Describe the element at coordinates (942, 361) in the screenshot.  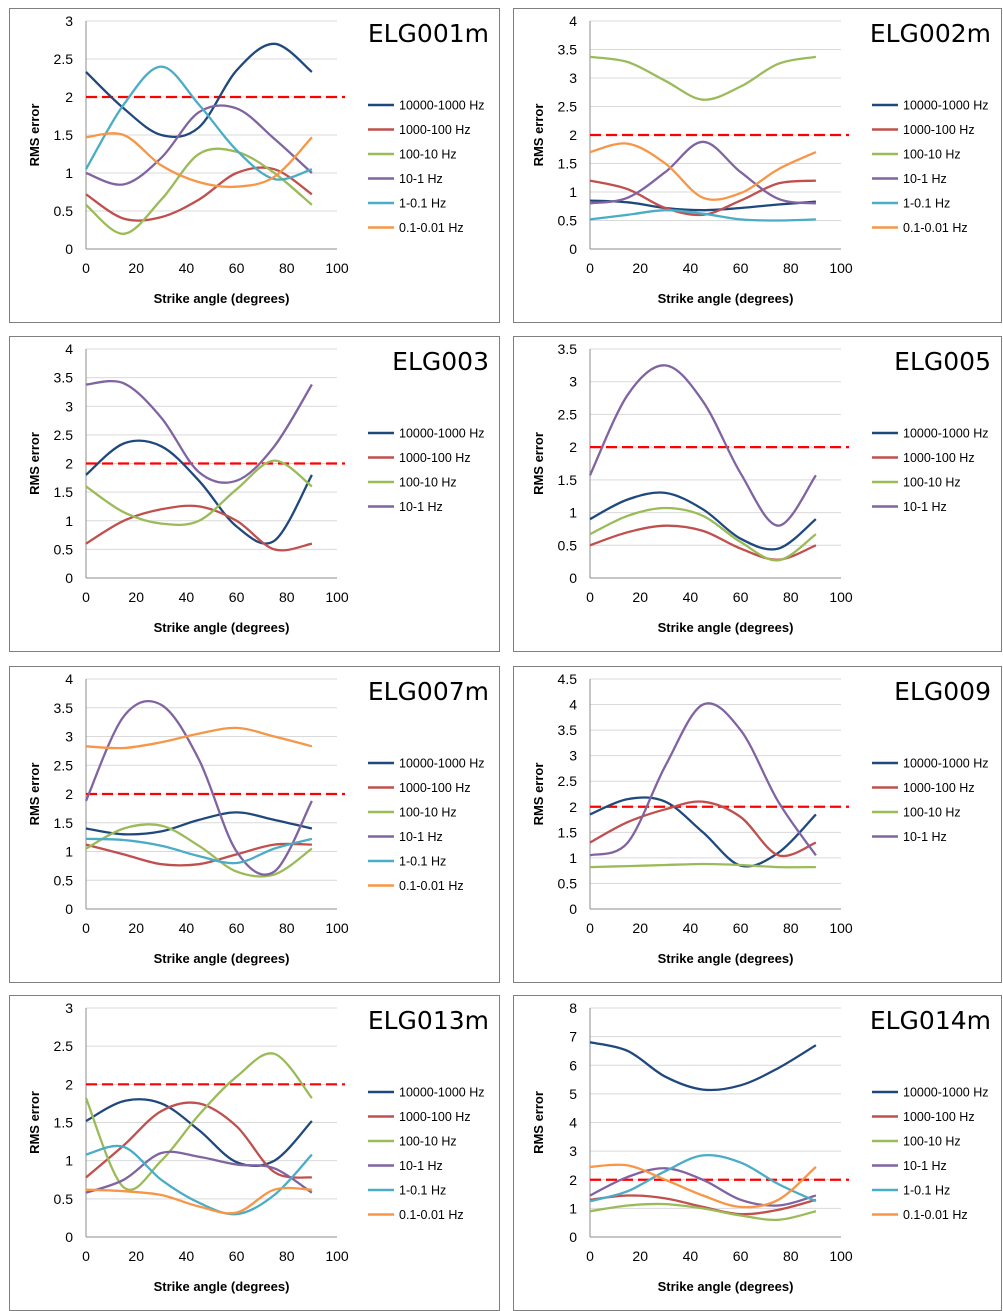
I see `chart-title: ELG005` at that location.